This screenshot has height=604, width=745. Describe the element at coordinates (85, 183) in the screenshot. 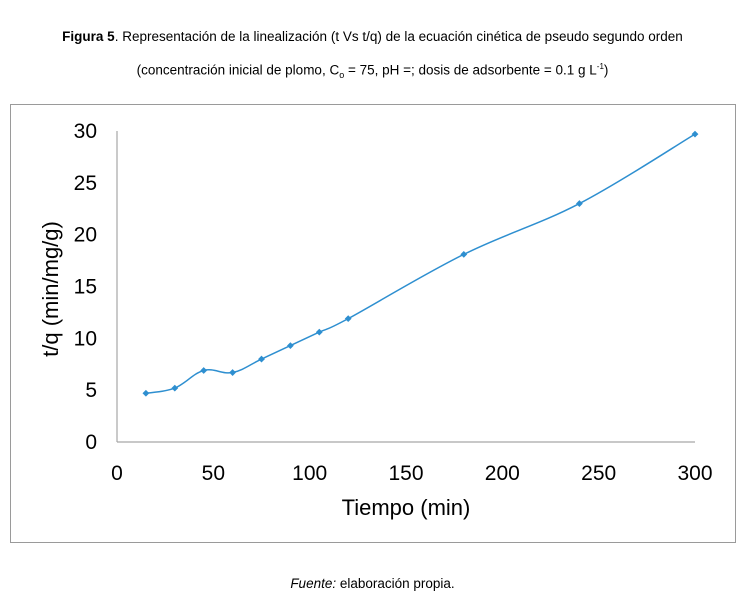

I see `y-tick-label: 25` at that location.